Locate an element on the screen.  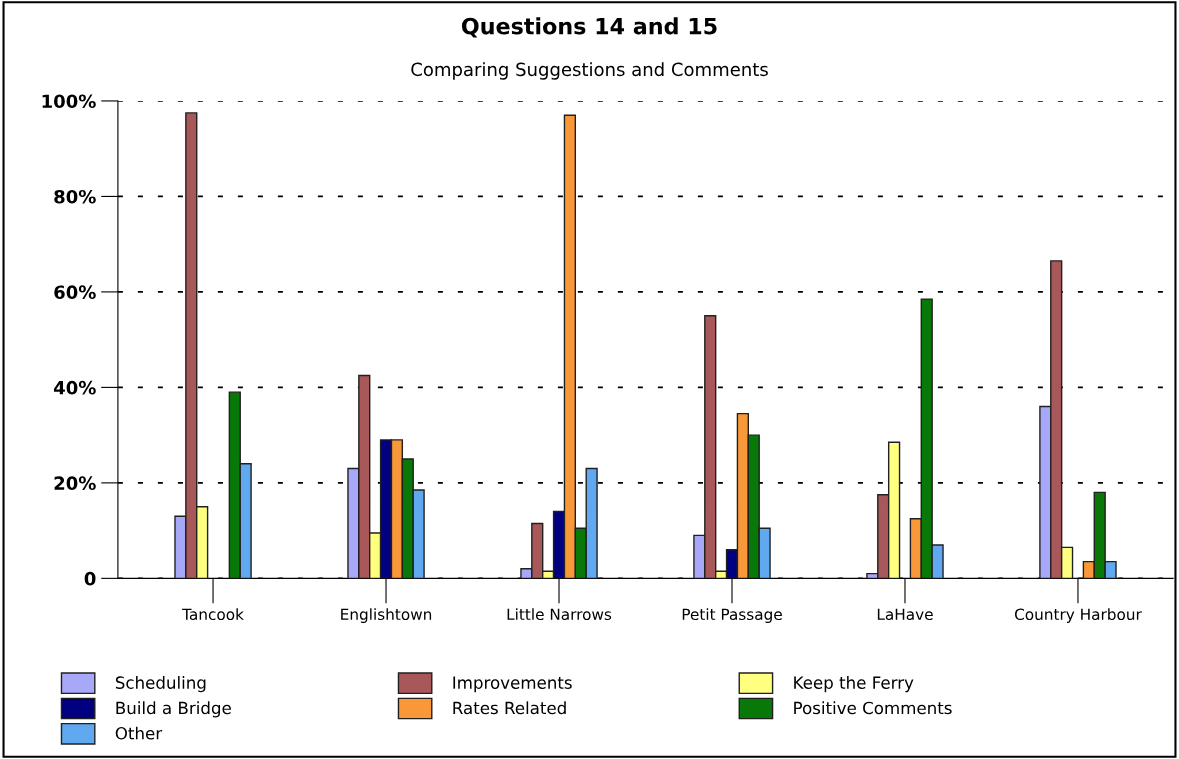
legend-label: Other is located at coordinates (139, 733).